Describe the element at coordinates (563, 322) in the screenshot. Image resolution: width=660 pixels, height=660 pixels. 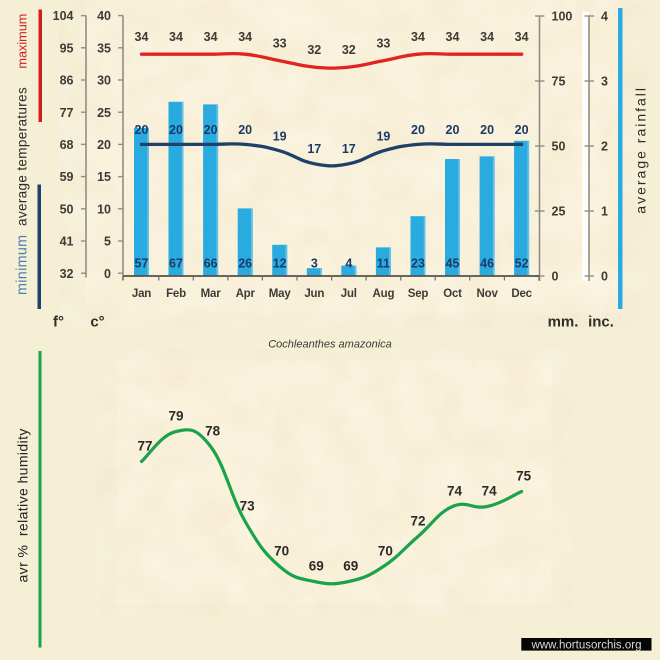
I see `svg-text: mm.` at that location.